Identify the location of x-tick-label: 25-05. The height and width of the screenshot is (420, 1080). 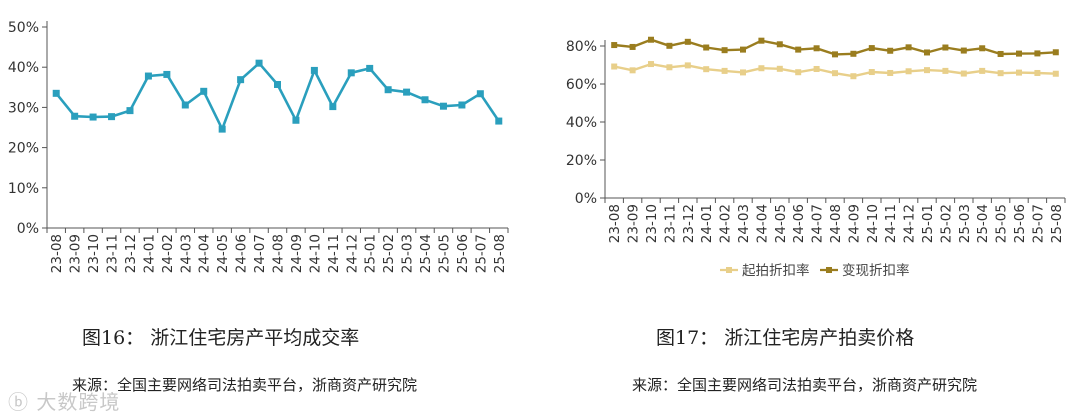
(1002, 223).